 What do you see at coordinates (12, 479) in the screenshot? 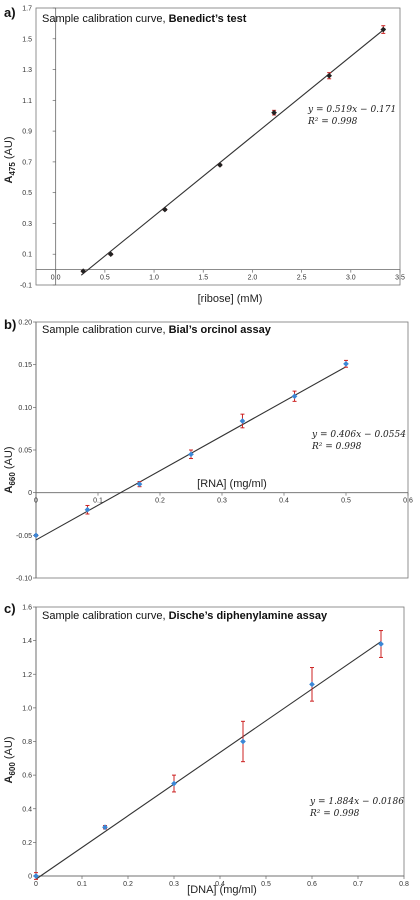
I see `y-label-sub: 660` at bounding box center [12, 479].